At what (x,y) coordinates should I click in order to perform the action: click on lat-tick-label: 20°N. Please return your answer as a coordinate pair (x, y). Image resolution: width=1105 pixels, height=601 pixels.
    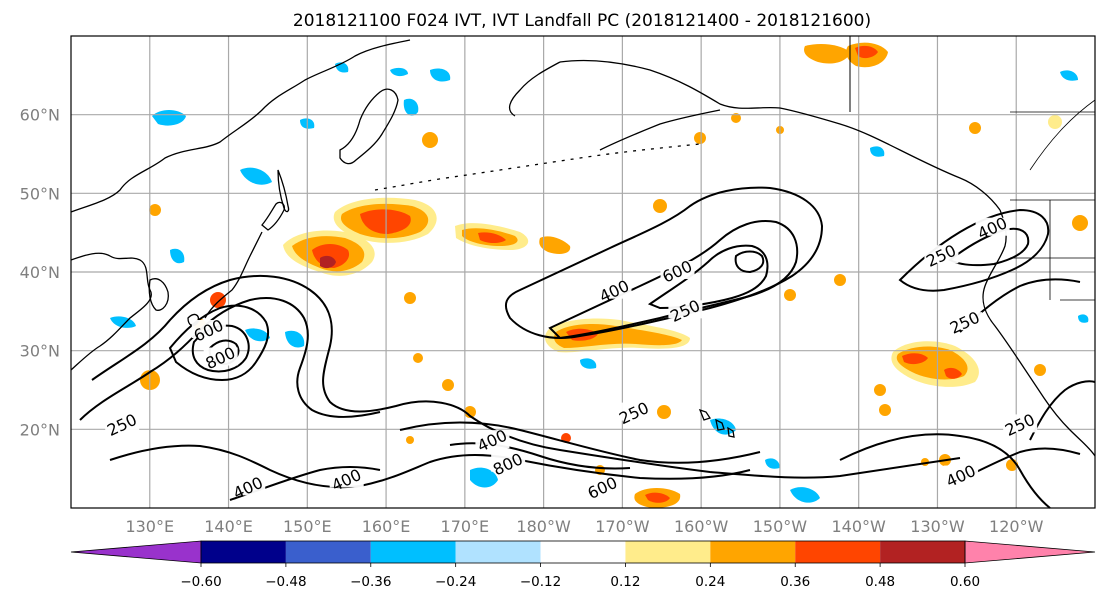
    Looking at the image, I should click on (40, 429).